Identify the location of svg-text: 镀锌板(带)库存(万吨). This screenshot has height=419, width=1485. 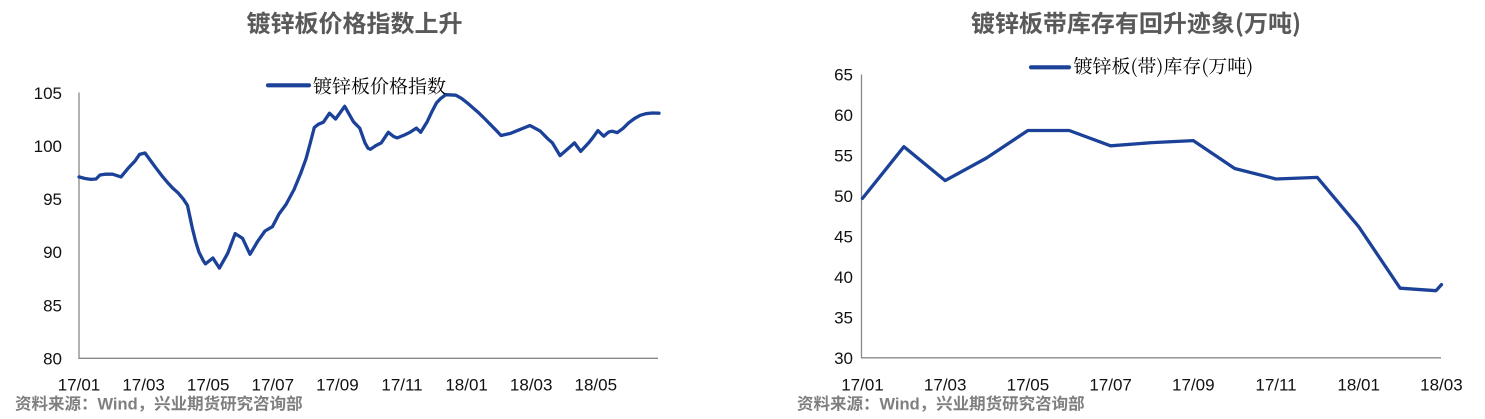
(1164, 65).